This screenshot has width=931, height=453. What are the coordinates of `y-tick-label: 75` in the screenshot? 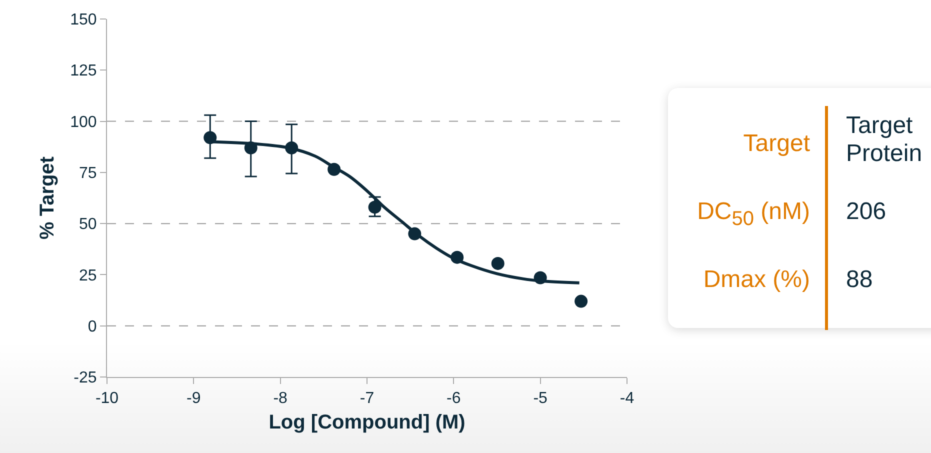 It's located at (88, 173).